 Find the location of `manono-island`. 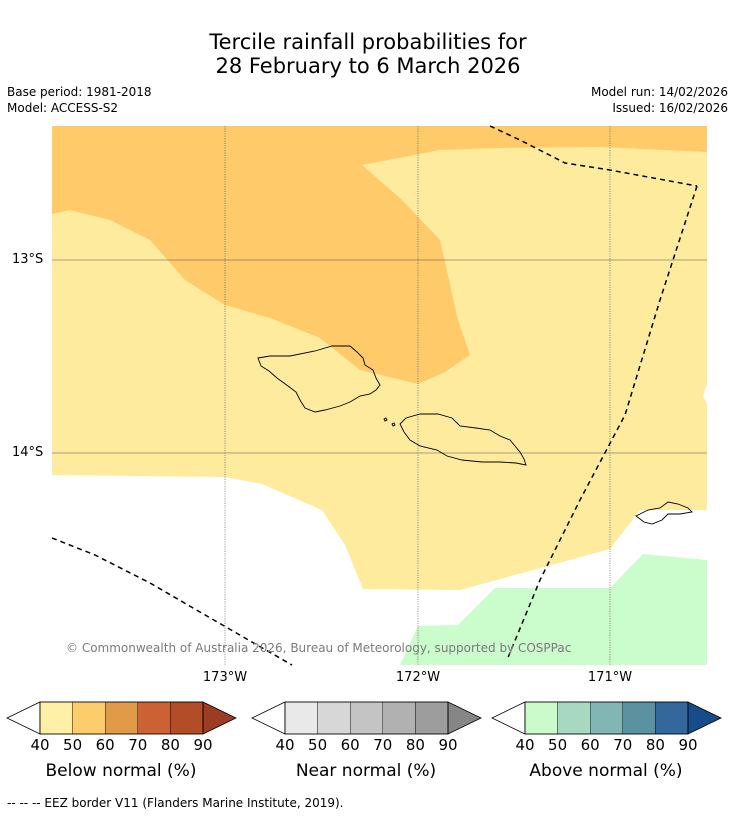

manono-island is located at coordinates (385, 419).